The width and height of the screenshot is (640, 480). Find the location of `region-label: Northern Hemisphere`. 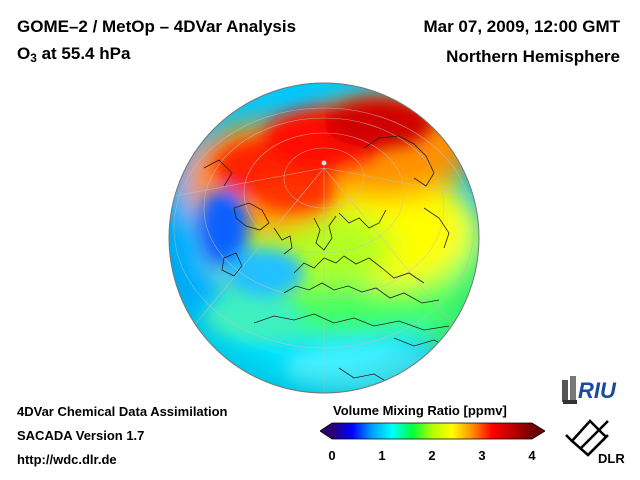

region-label: Northern Hemisphere is located at coordinates (533, 56).